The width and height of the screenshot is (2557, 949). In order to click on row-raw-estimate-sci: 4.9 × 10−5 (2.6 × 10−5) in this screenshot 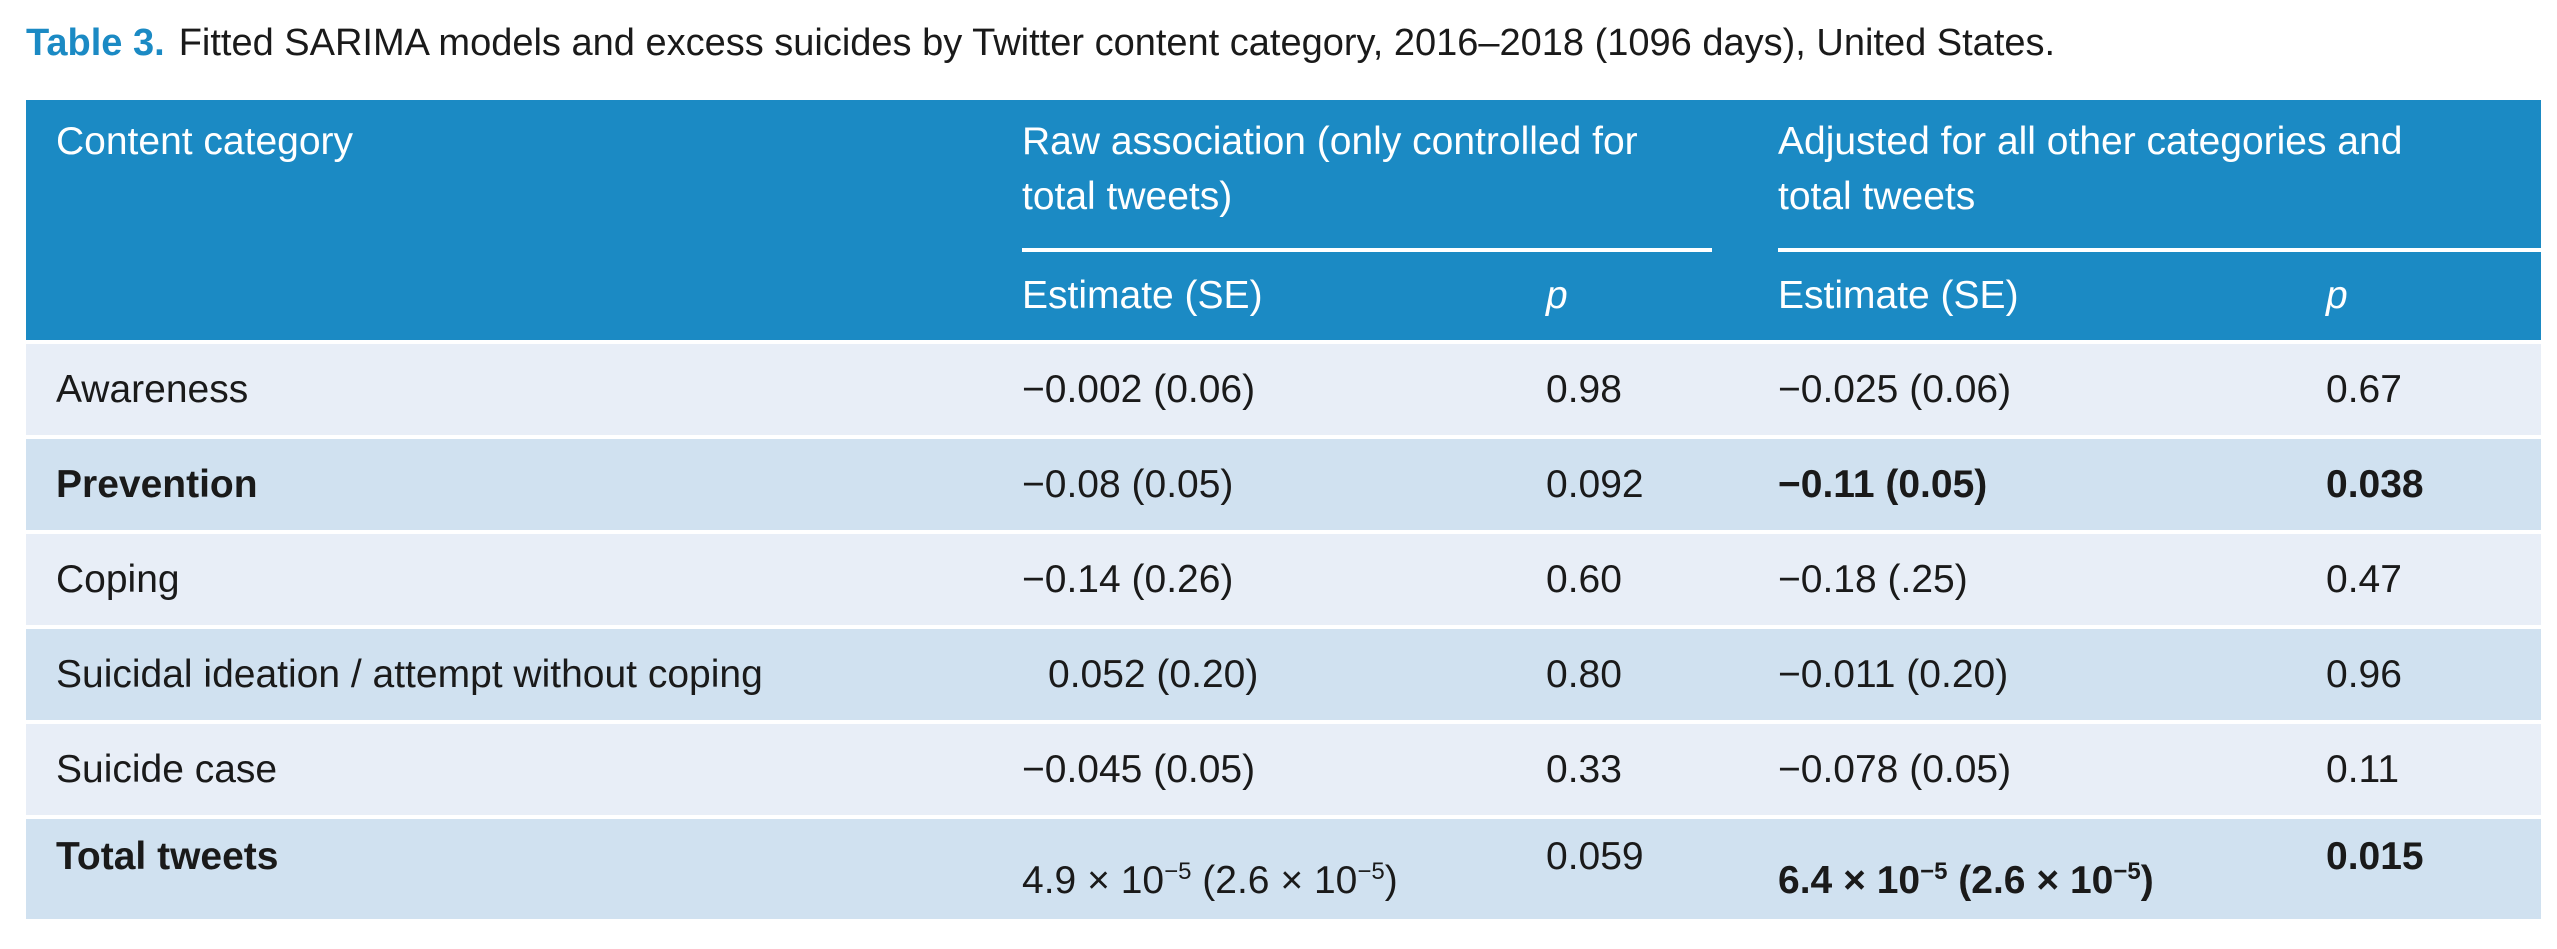, I will do `click(1210, 880)`.